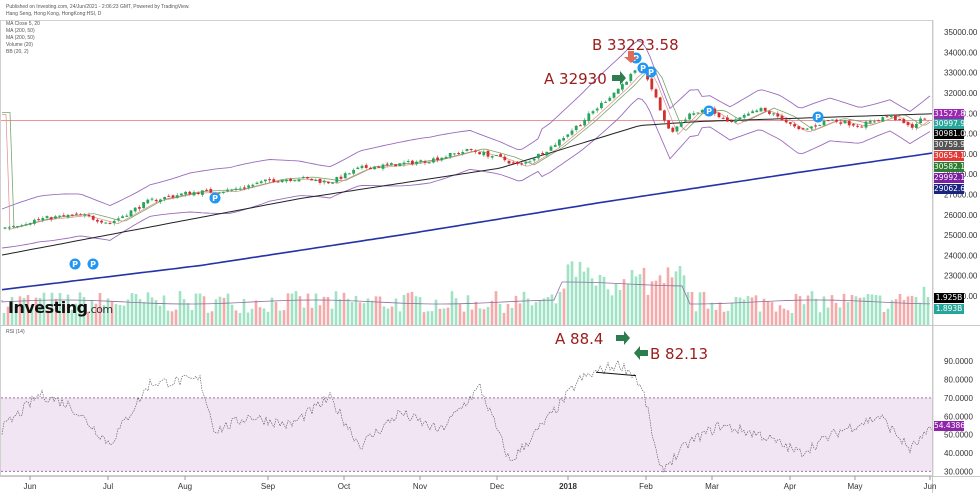 This screenshot has width=980, height=493. What do you see at coordinates (961, 93) in the screenshot?
I see `price-axis-tick: 32000.00` at bounding box center [961, 93].